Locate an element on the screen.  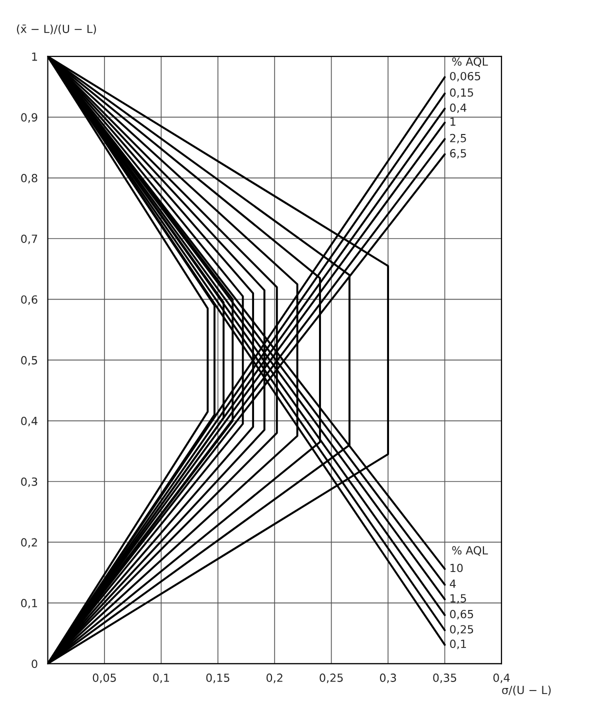
series-label: 6,5 is located at coordinates (458, 154).